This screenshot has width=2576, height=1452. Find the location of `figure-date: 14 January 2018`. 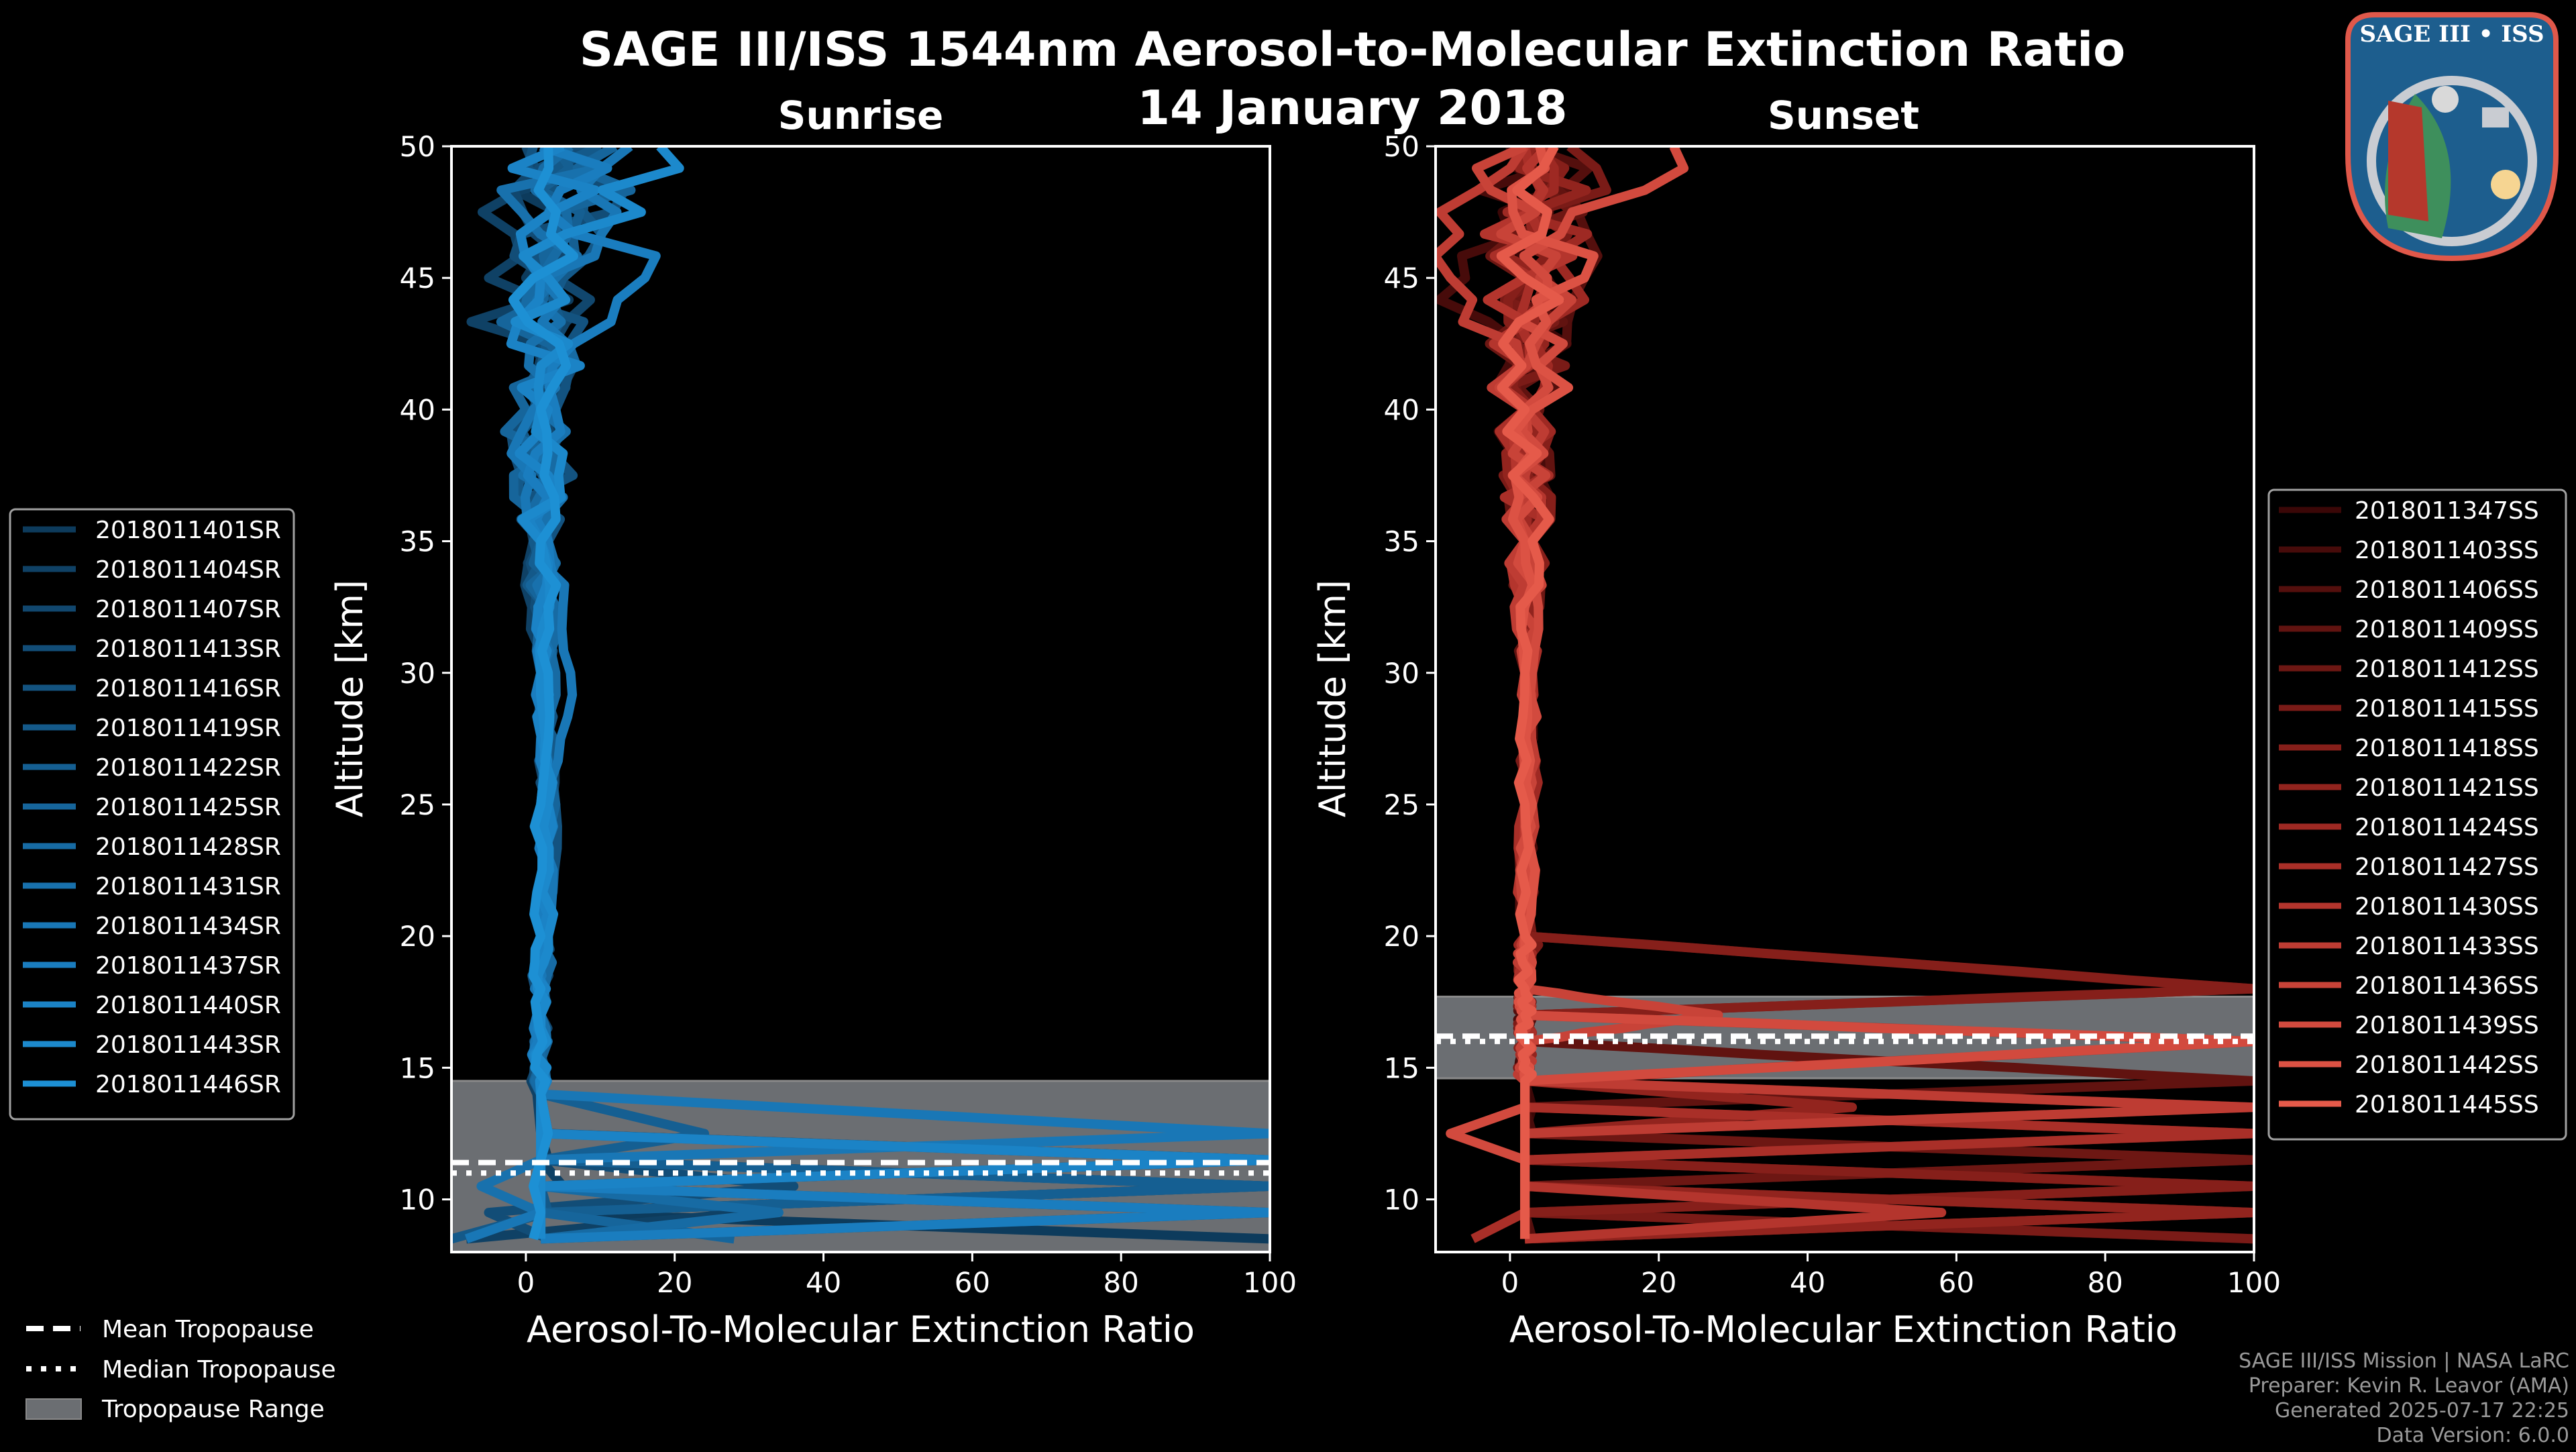

figure-date: 14 January 2018 is located at coordinates (1352, 109).